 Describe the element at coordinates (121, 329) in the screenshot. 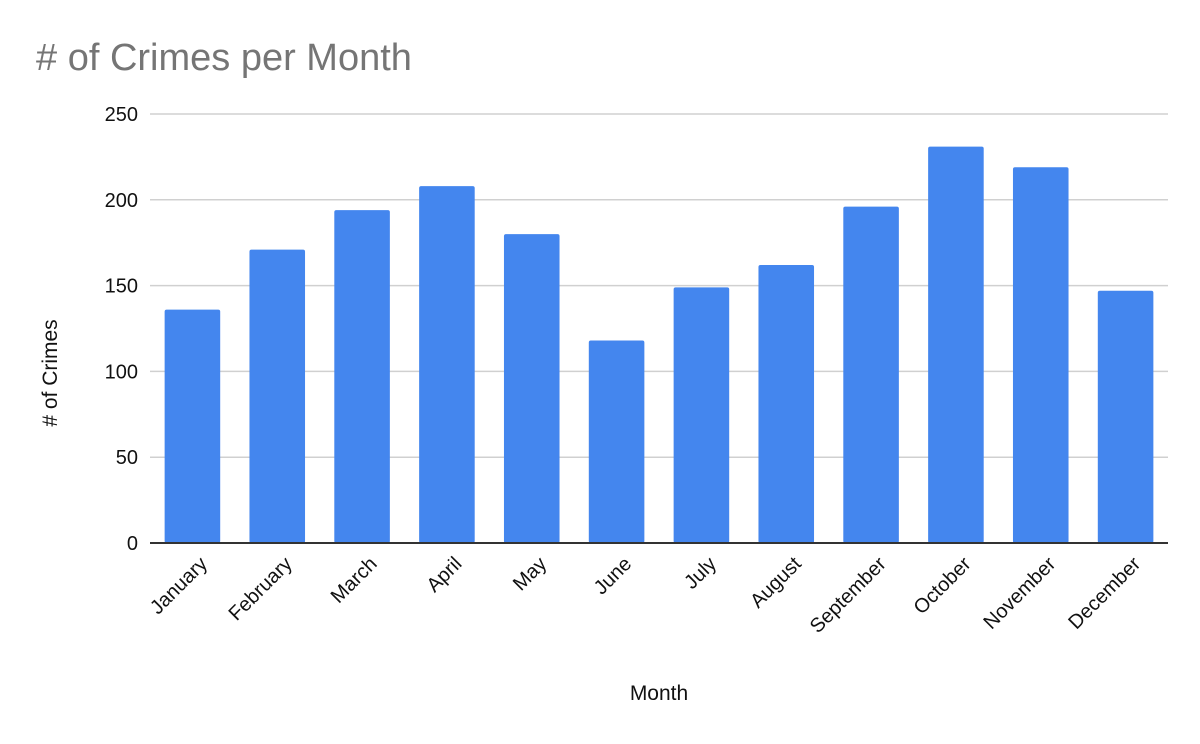

I see `y-axis-tick-labels: 0 50 100 150 200 250` at that location.